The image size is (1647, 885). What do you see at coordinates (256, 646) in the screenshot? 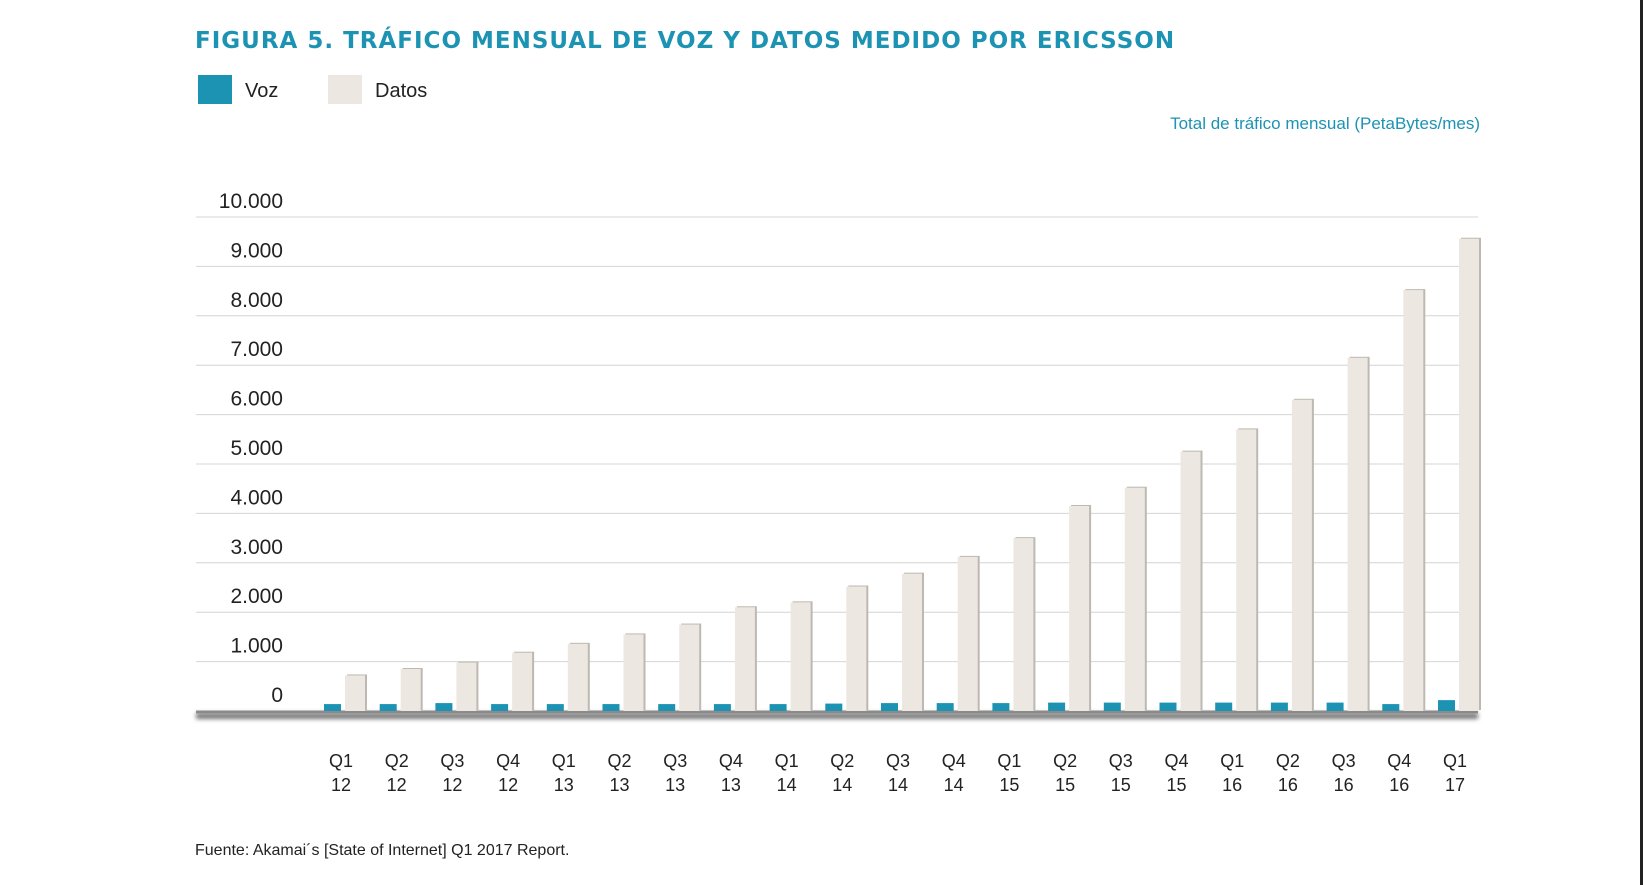
I see `y-tick-label: 1.000` at bounding box center [256, 646].